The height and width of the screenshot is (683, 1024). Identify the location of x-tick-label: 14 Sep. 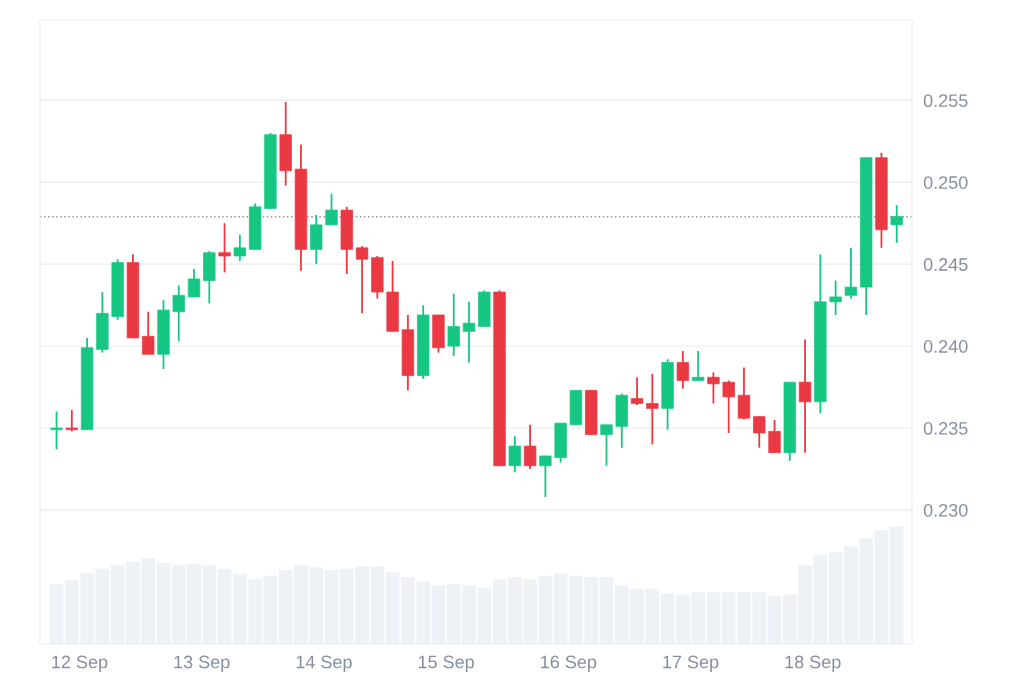
(324, 663).